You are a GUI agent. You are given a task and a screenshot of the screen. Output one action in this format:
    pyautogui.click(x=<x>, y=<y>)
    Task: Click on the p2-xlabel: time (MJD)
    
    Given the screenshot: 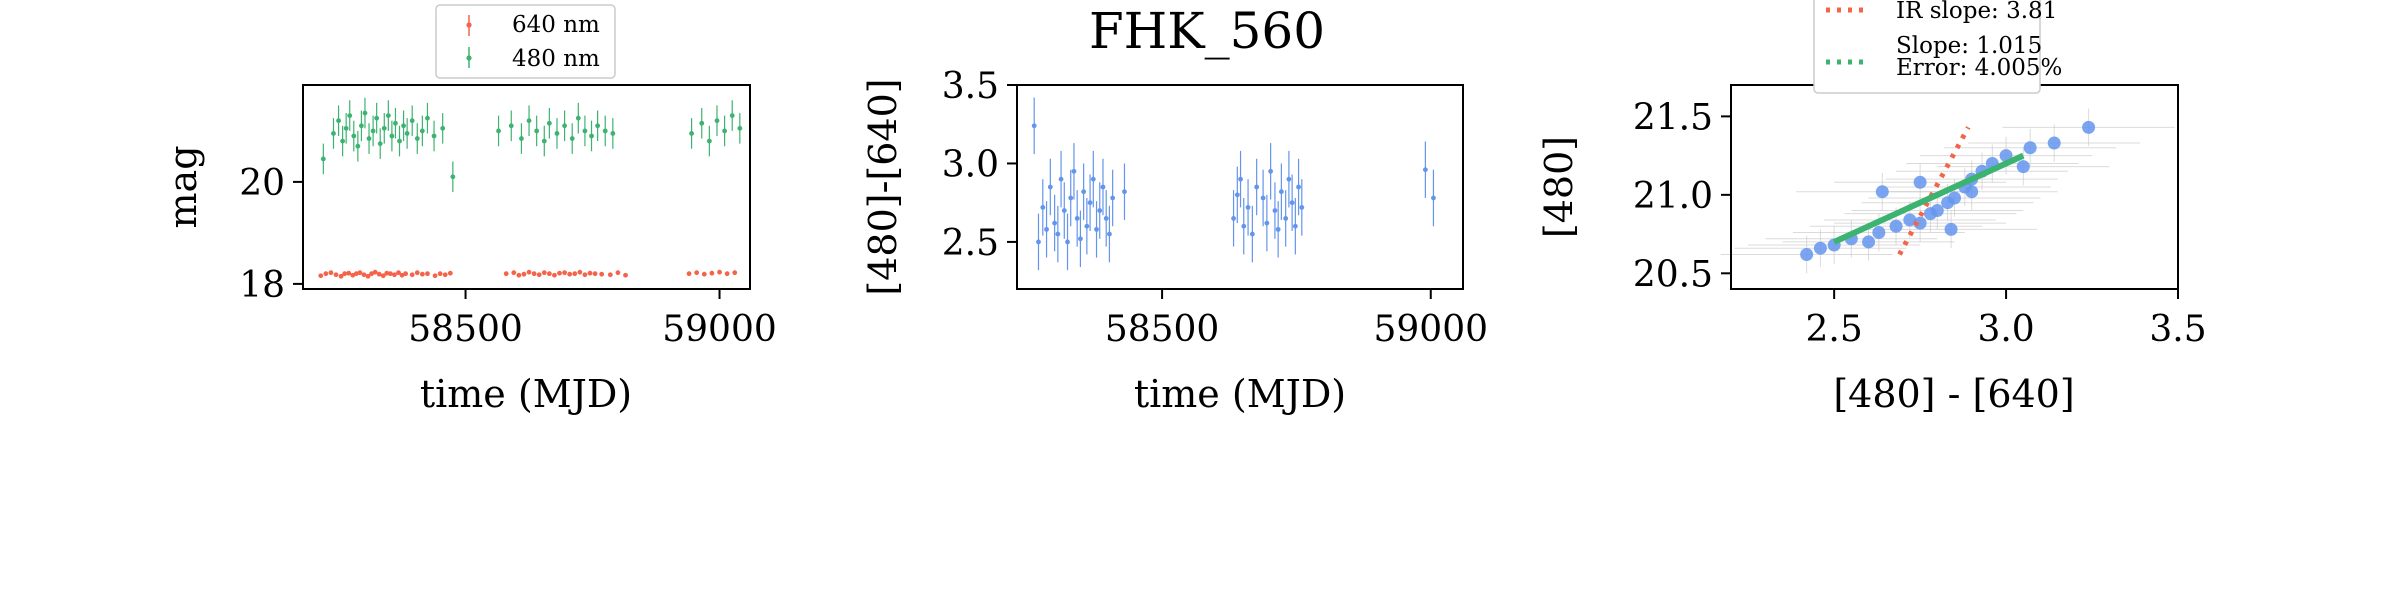 What is the action you would take?
    pyautogui.click(x=1240, y=394)
    